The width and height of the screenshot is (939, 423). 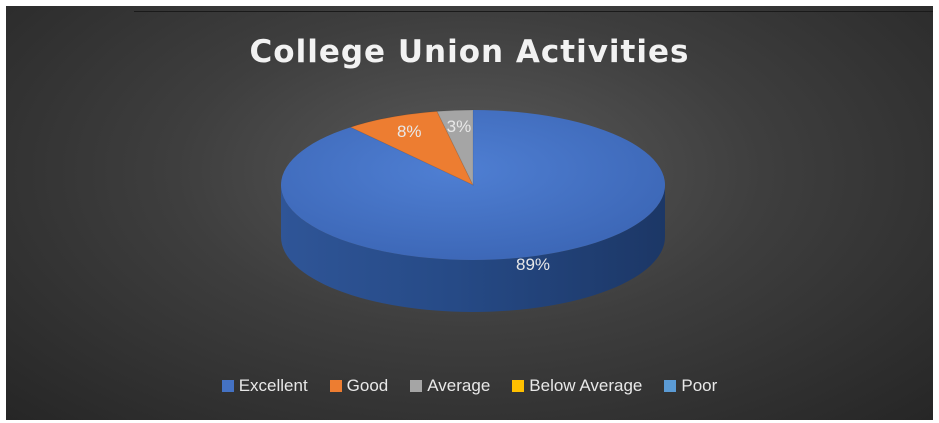 I want to click on data-label-good: 8%, so click(x=409, y=131).